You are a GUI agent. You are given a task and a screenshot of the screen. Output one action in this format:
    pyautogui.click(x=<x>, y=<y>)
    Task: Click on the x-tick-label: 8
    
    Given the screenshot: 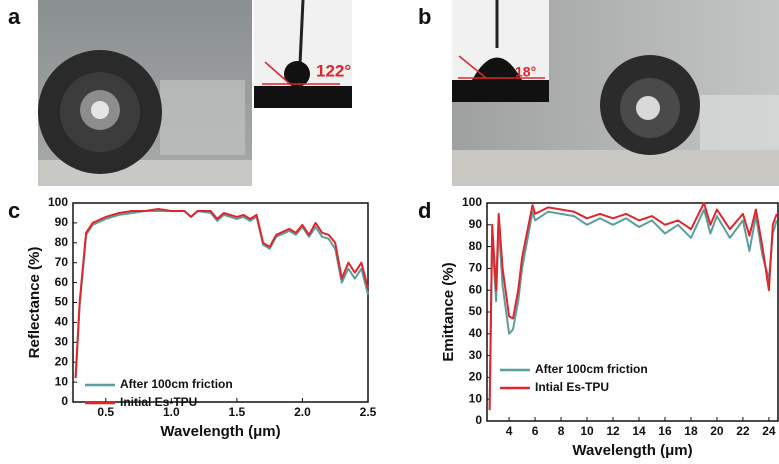 What is the action you would take?
    pyautogui.click(x=561, y=431)
    